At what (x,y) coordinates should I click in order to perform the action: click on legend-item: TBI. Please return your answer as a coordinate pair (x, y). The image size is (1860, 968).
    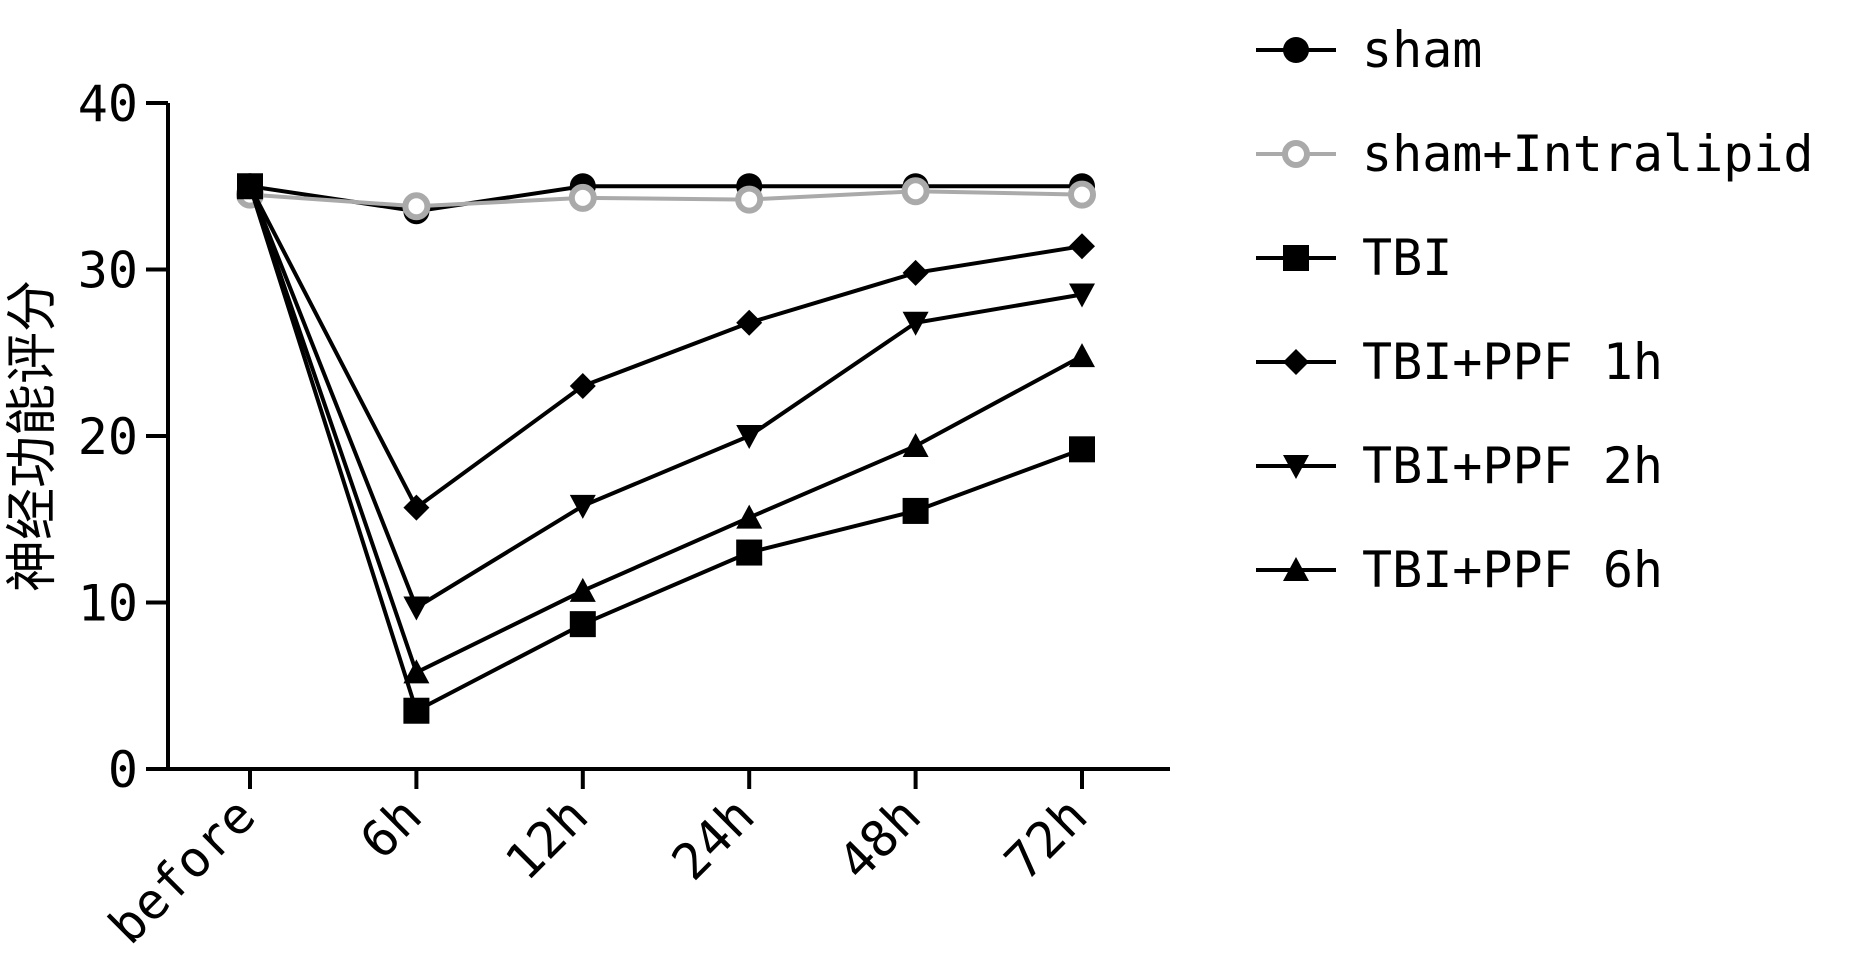
    Looking at the image, I should click on (1354, 258).